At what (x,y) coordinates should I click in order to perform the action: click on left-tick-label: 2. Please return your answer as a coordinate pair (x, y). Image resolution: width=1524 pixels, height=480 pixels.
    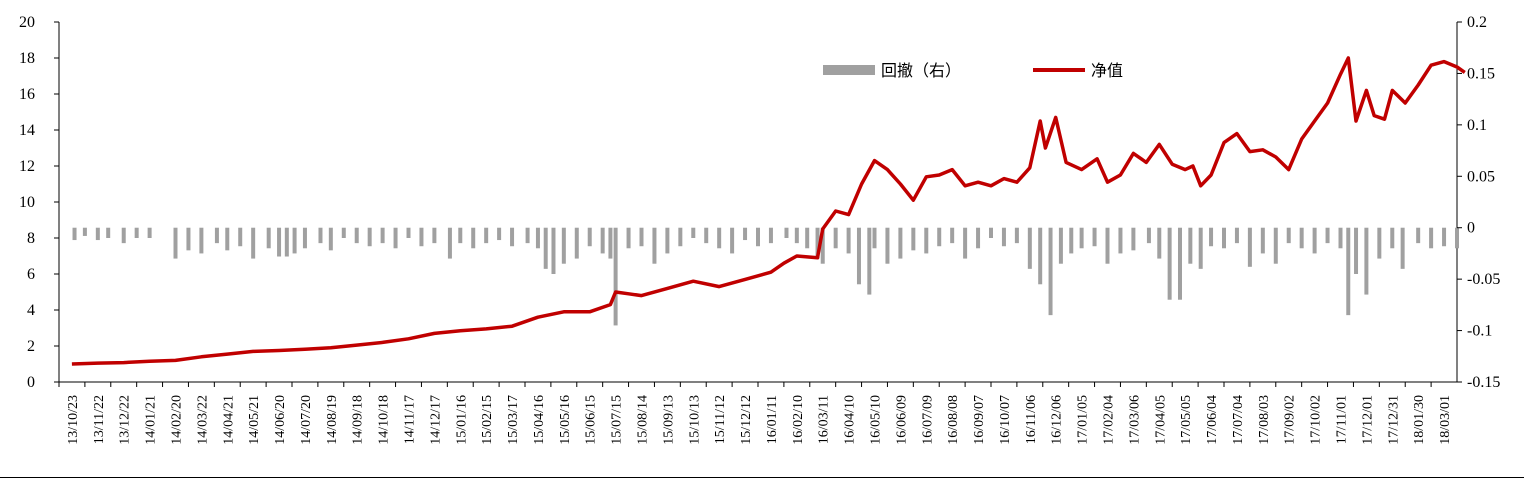
    Looking at the image, I should click on (31, 346).